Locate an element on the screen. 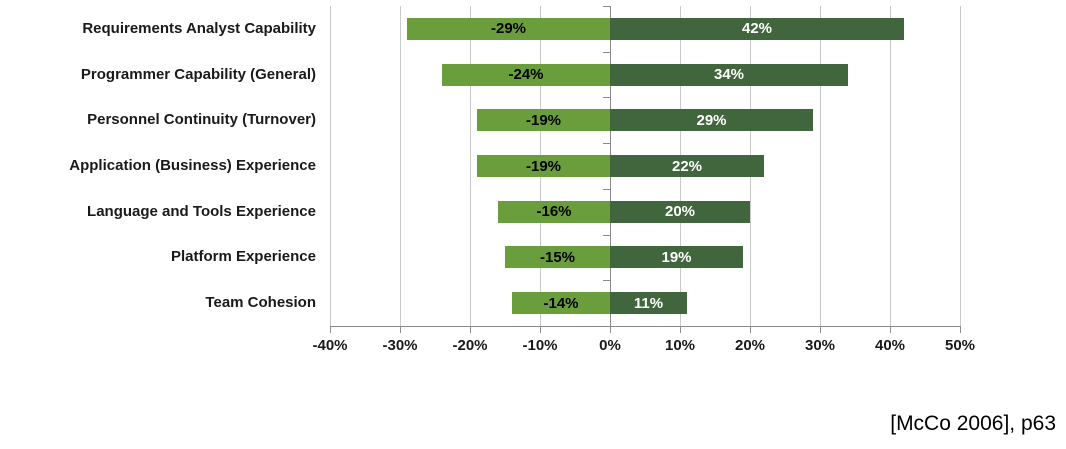 The height and width of the screenshot is (449, 1066). x-axis-line is located at coordinates (645, 326).